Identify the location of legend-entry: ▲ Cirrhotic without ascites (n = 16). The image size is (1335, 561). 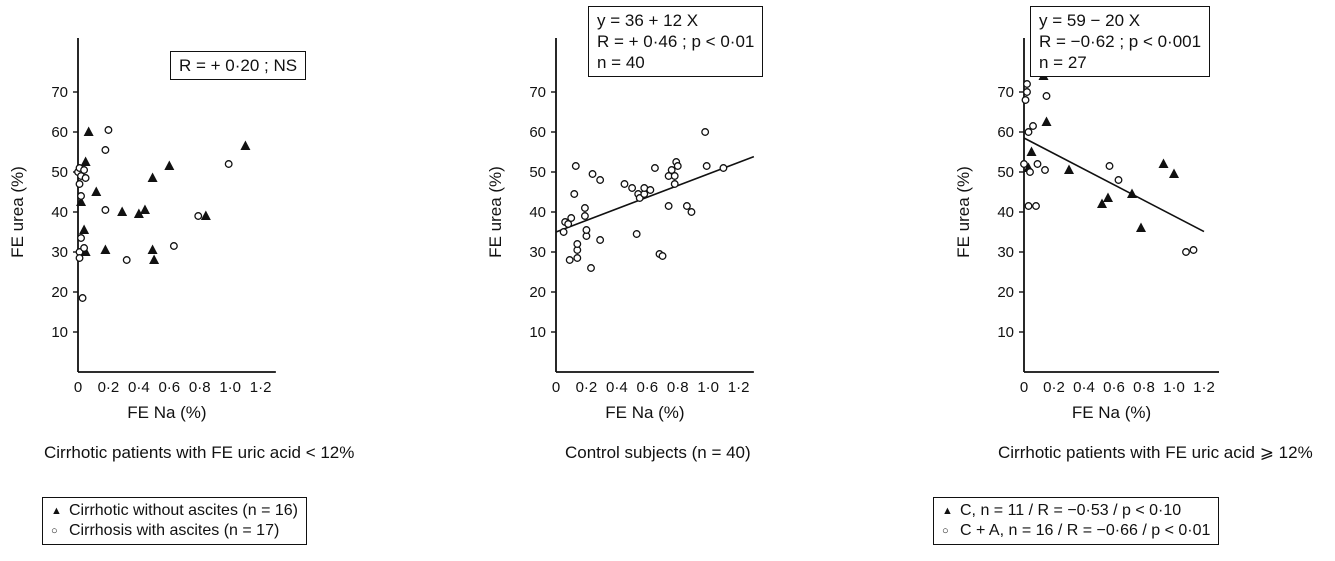
(174, 511).